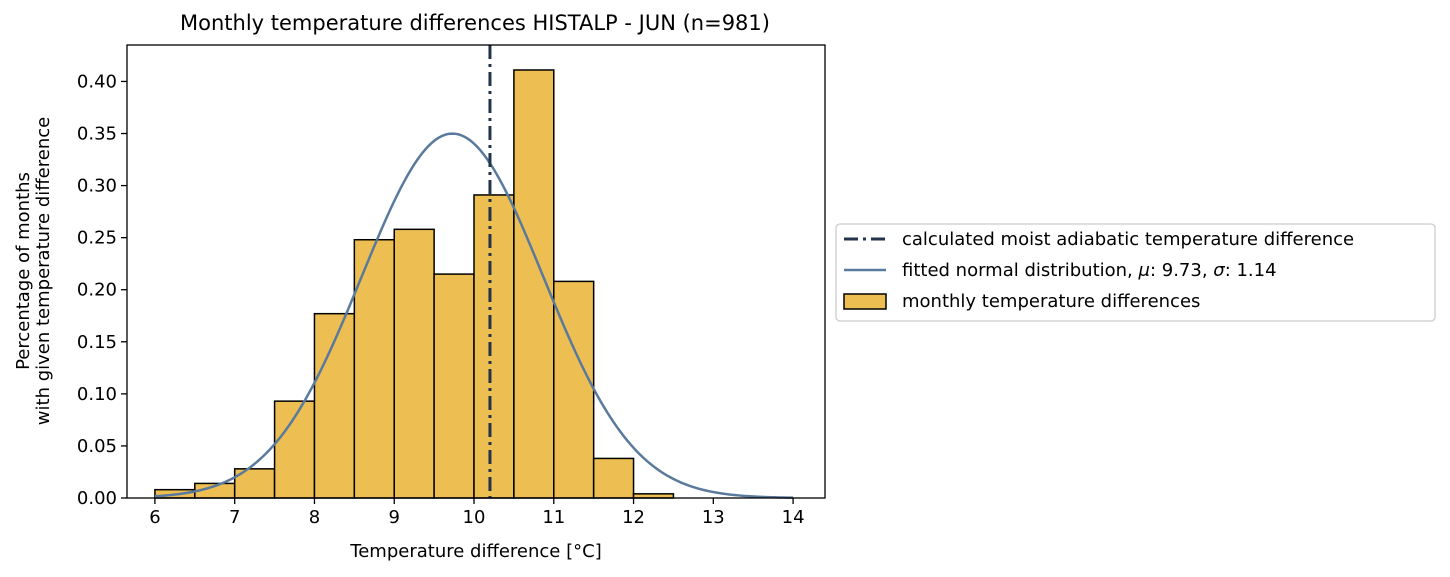  I want to click on x-tick-label: 13, so click(713, 517).